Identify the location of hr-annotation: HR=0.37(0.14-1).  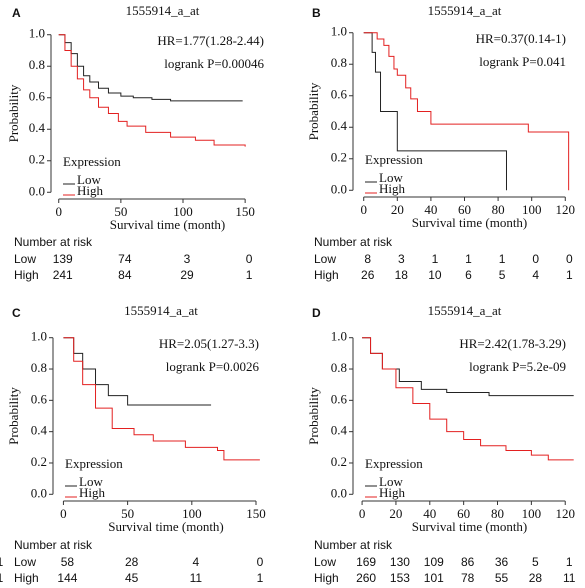
(521, 38).